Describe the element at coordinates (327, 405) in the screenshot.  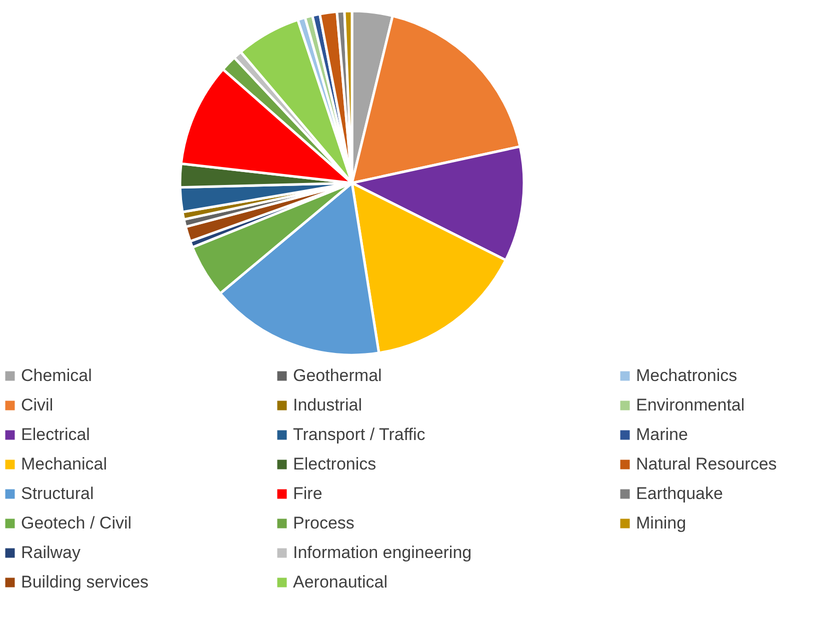
I see `legend-label: Industrial` at that location.